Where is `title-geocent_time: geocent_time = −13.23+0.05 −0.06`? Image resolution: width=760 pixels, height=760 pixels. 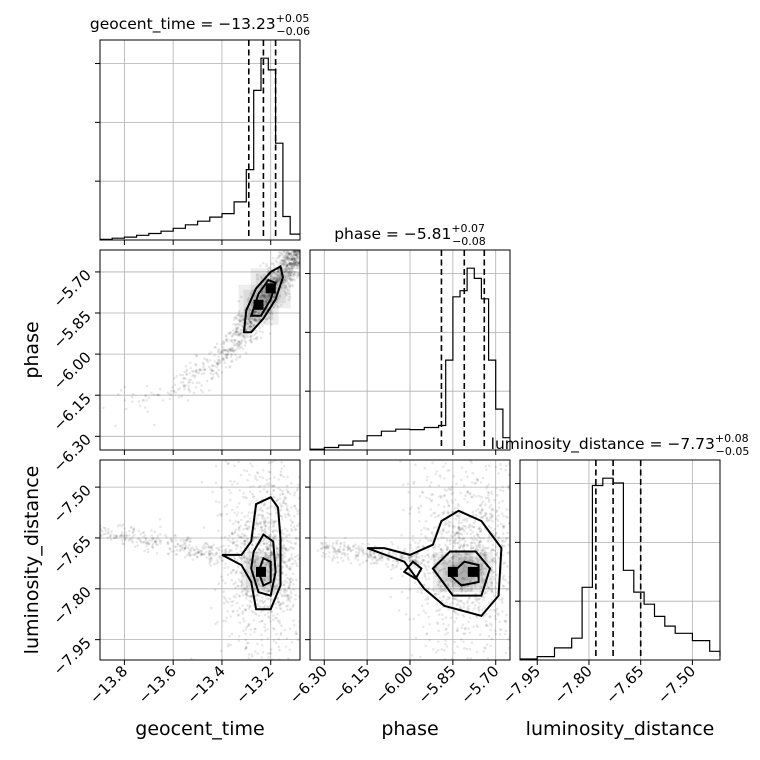 title-geocent_time: geocent_time = −13.23+0.05 −0.06 is located at coordinates (200, 25).